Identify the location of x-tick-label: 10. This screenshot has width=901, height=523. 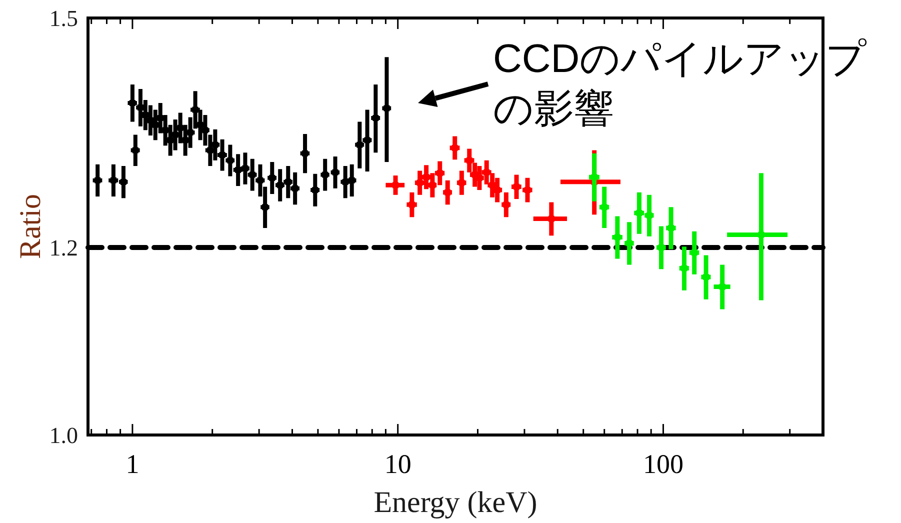
(398, 464).